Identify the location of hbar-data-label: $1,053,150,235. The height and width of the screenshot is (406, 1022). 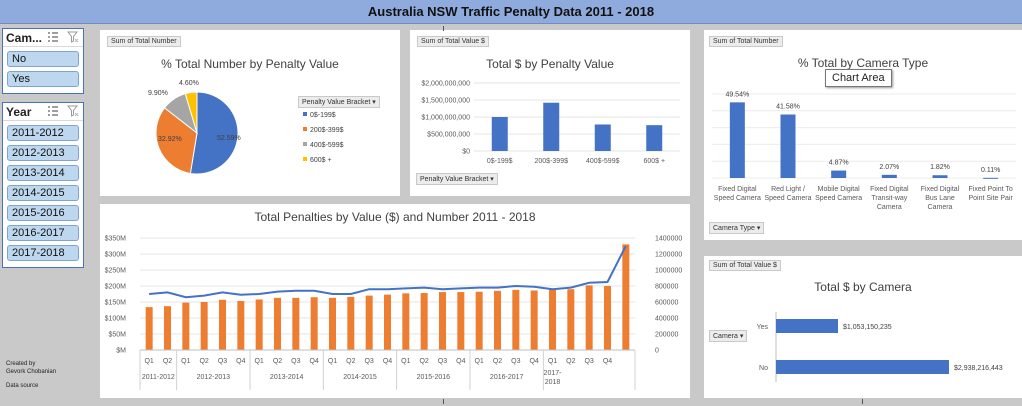
(867, 327).